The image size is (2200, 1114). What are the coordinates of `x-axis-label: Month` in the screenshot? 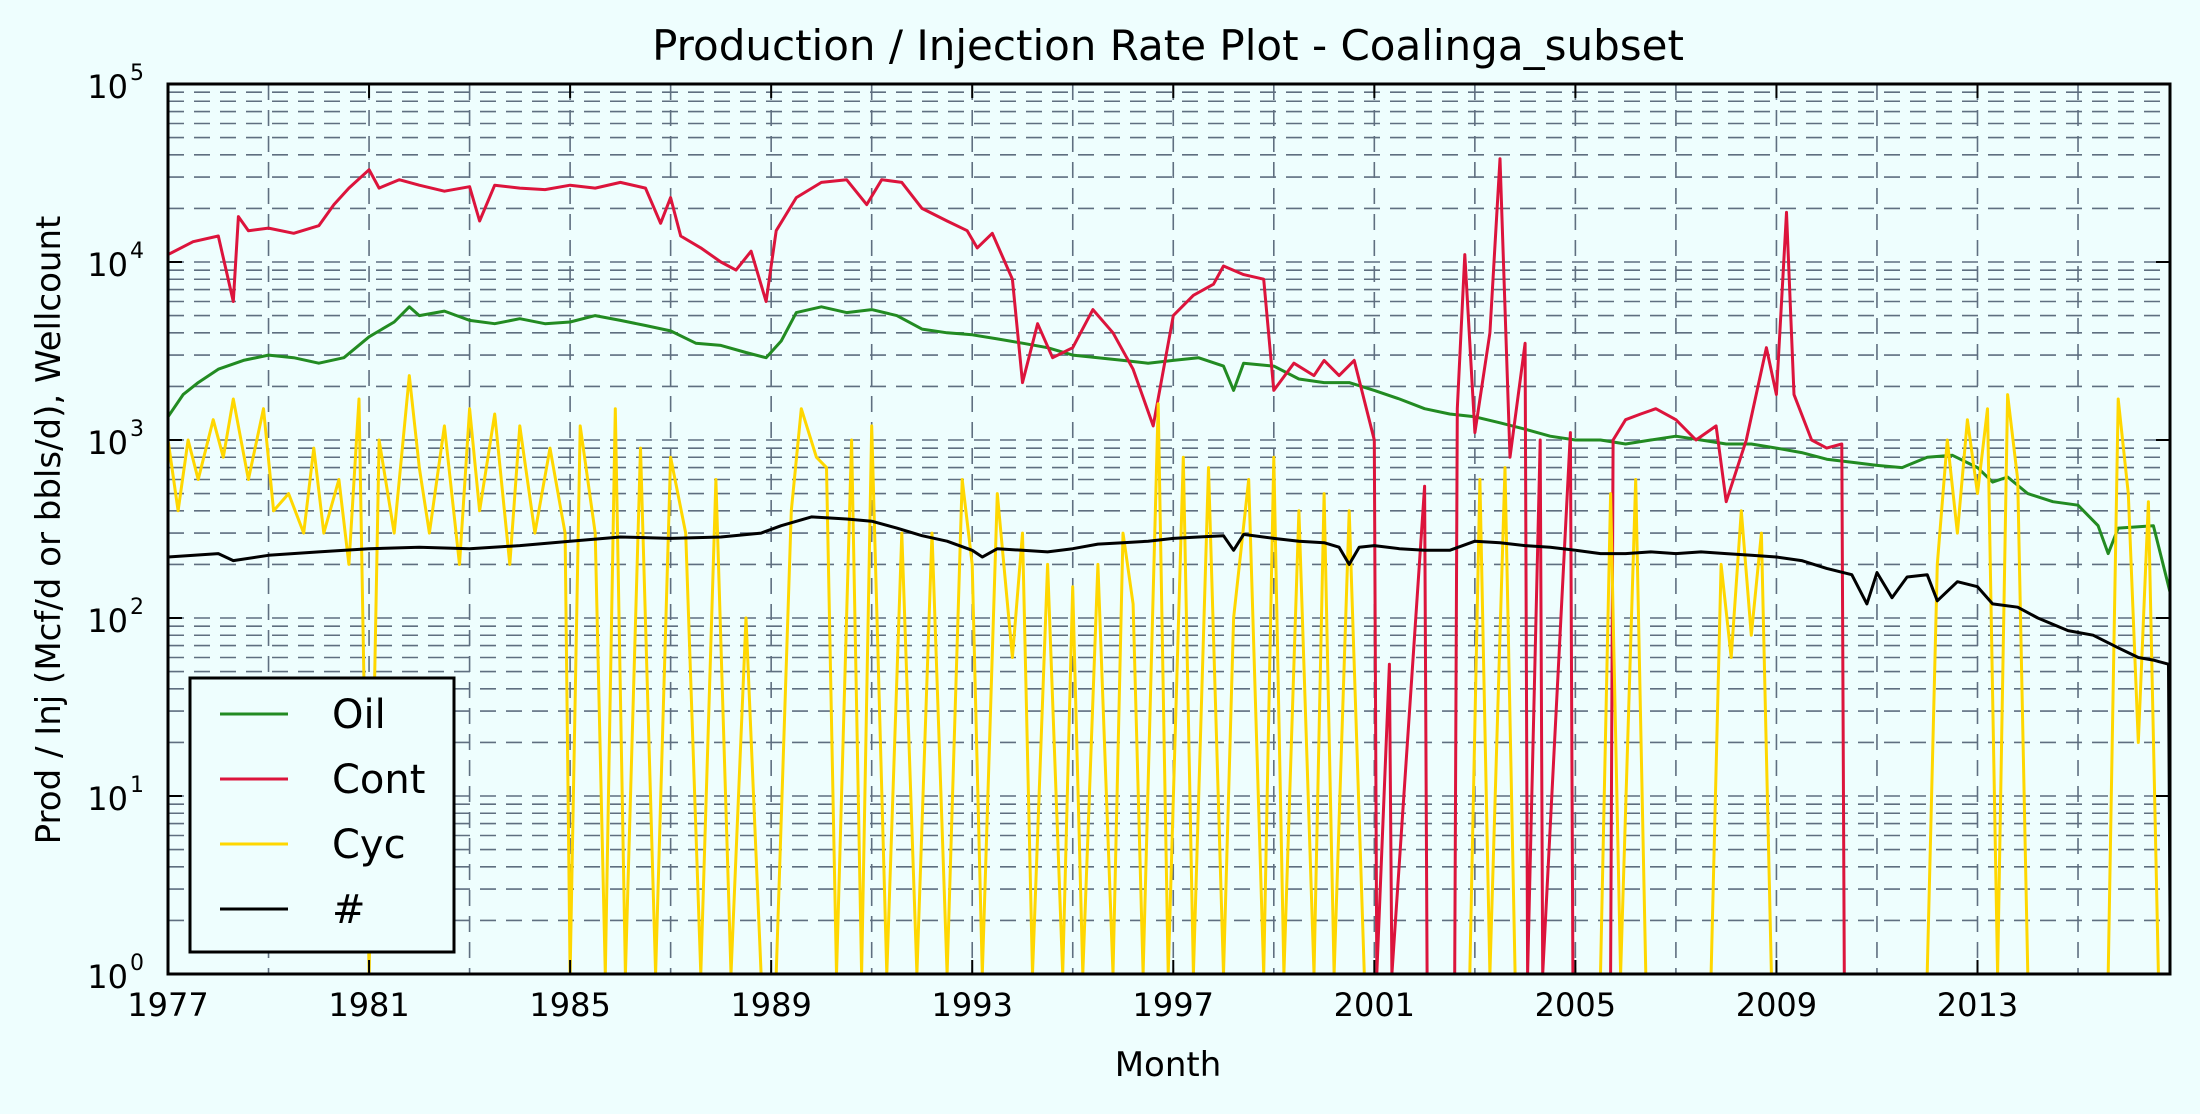 It's located at (1168, 1065).